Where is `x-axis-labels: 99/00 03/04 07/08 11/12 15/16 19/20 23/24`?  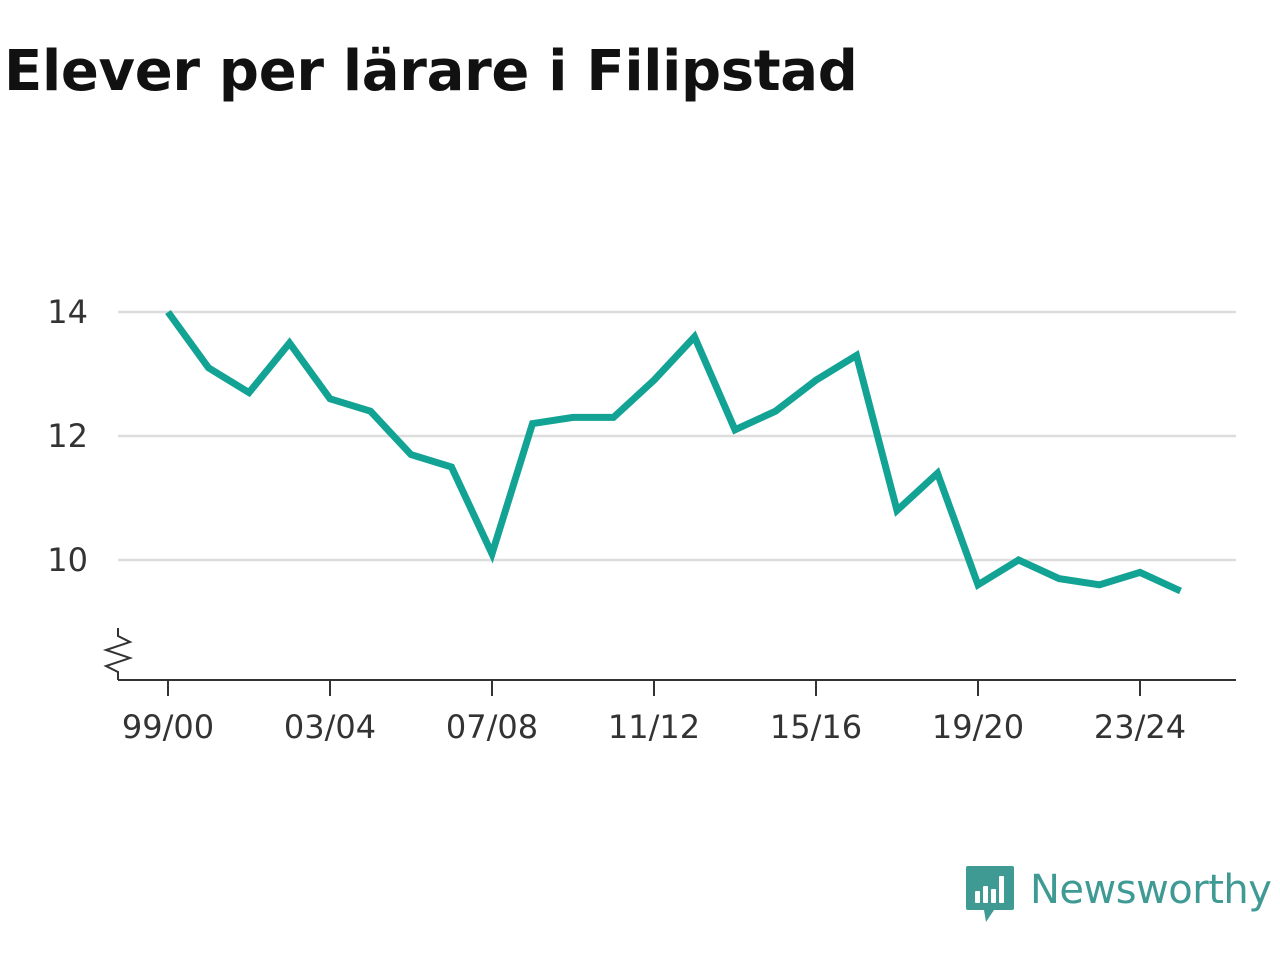 x-axis-labels: 99/00 03/04 07/08 11/12 15/16 19/20 23/24 is located at coordinates (654, 727).